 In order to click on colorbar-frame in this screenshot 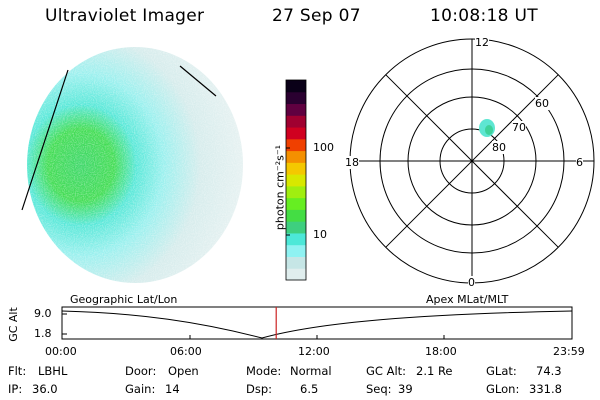, I will do `click(296, 180)`.